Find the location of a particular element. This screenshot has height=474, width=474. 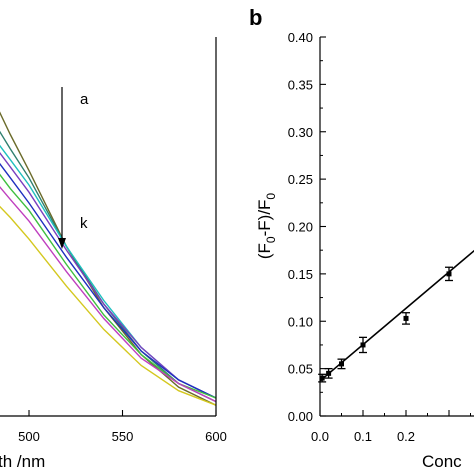

panel-b-points is located at coordinates (385, 324).